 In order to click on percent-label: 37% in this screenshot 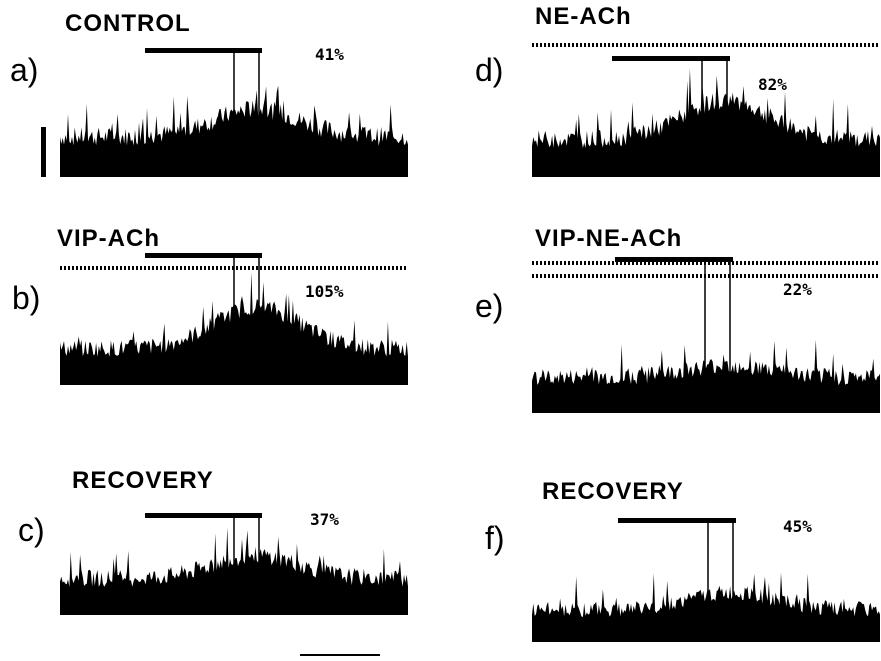, I will do `click(324, 519)`.